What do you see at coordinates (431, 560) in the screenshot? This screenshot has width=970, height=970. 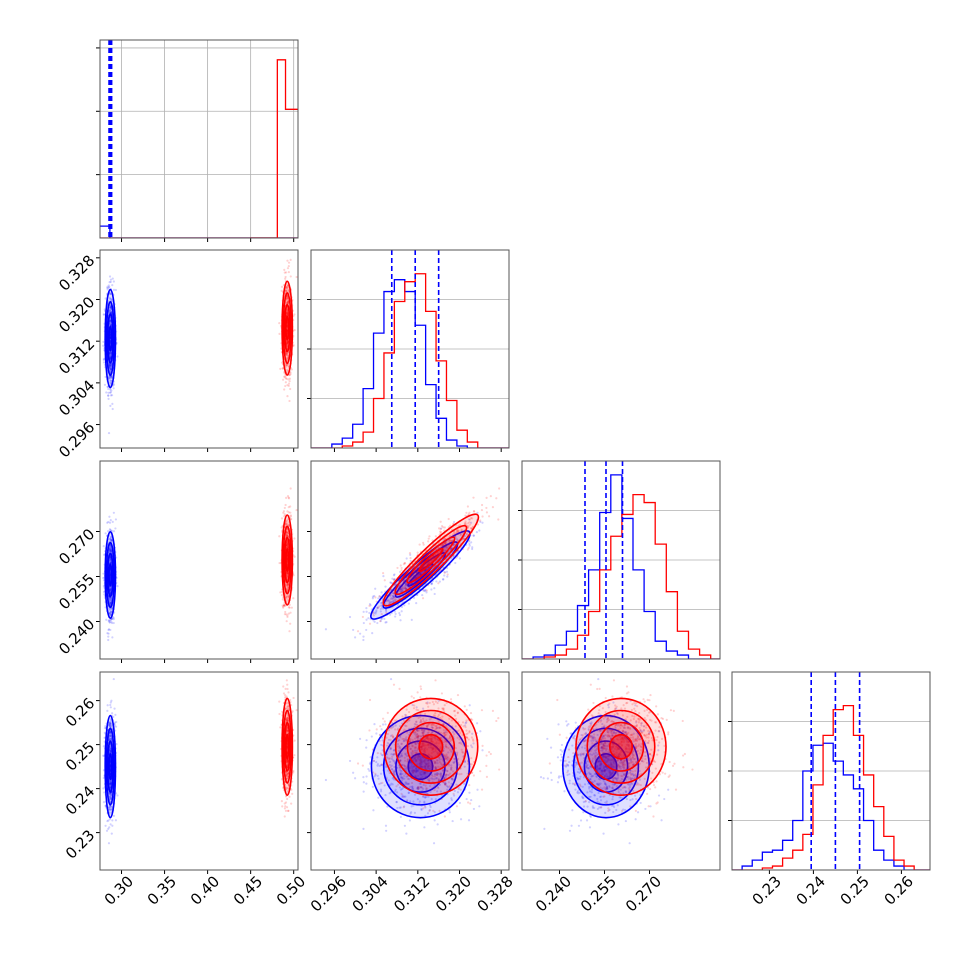 I see `density-contour` at bounding box center [431, 560].